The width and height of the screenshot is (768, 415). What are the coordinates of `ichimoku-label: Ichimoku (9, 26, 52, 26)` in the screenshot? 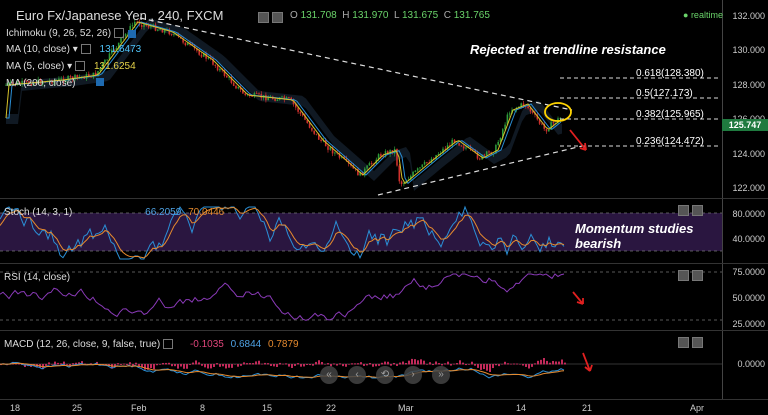 It's located at (65, 33).